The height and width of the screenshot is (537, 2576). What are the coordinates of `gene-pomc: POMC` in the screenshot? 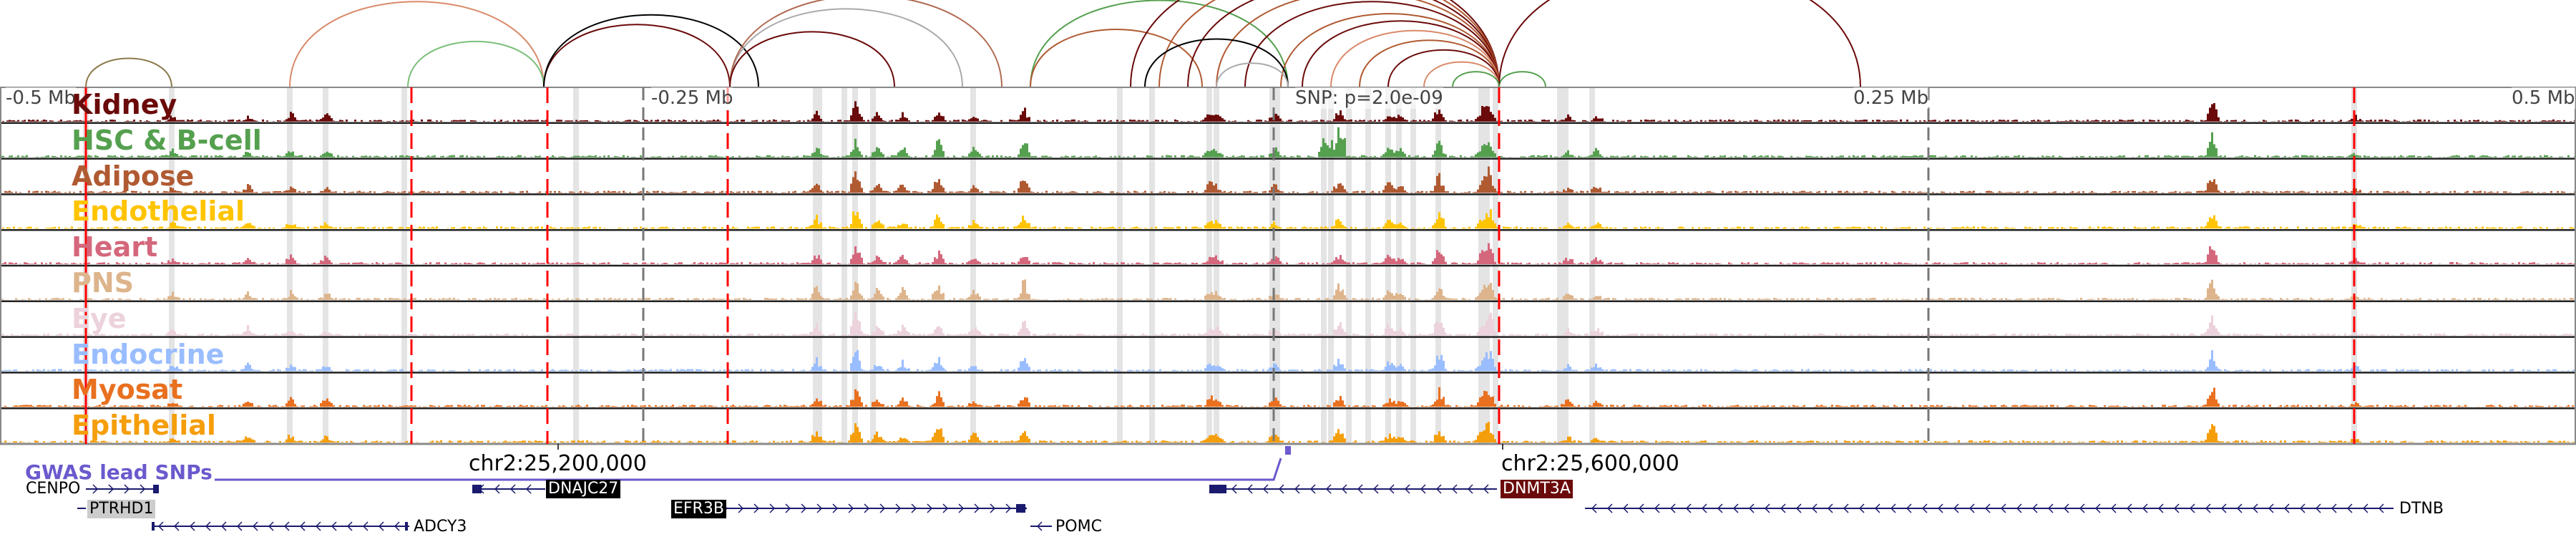 It's located at (1078, 527).